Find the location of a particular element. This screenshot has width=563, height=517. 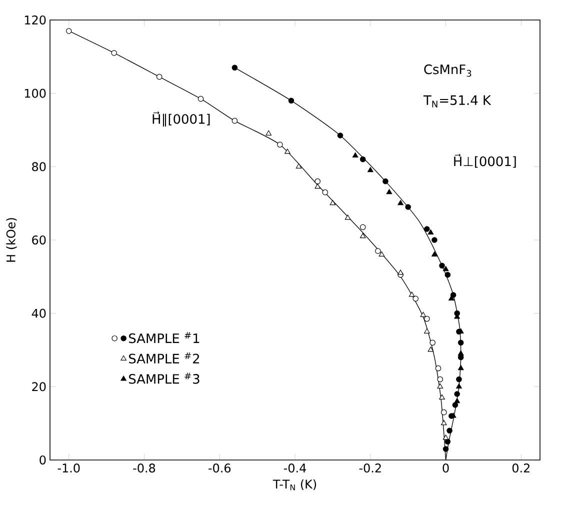

legend-label: SAMPLE $^{#}$3 is located at coordinates (164, 378).